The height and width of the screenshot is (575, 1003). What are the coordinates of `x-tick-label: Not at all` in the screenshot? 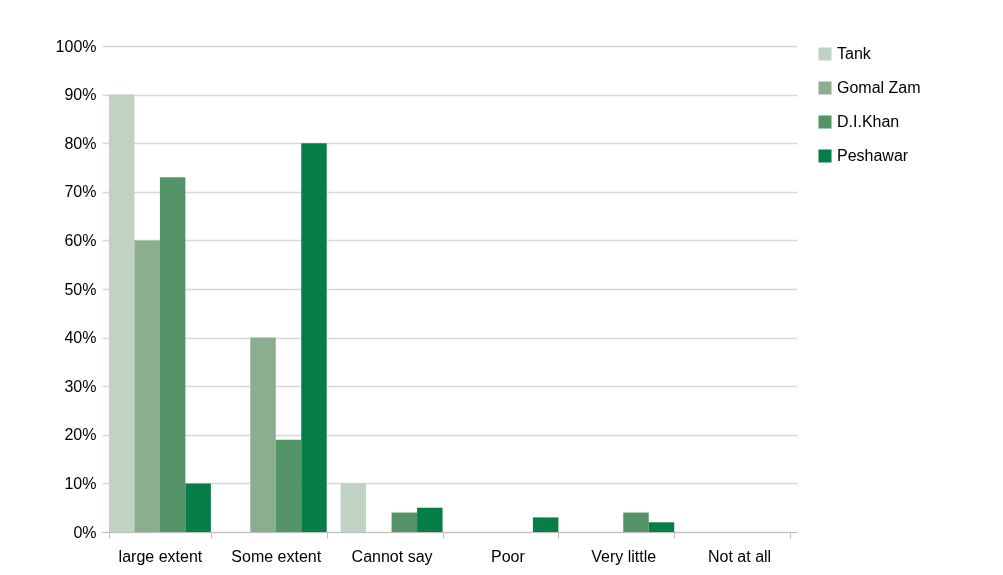 It's located at (740, 556).